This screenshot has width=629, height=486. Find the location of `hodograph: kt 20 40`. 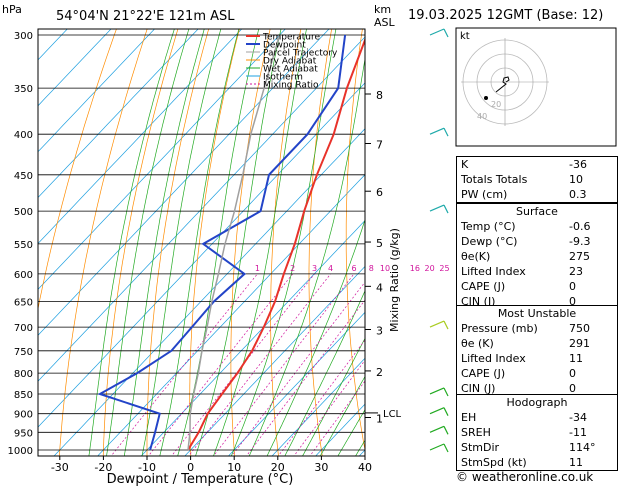

hodograph: kt 20 40 is located at coordinates (536, 87).